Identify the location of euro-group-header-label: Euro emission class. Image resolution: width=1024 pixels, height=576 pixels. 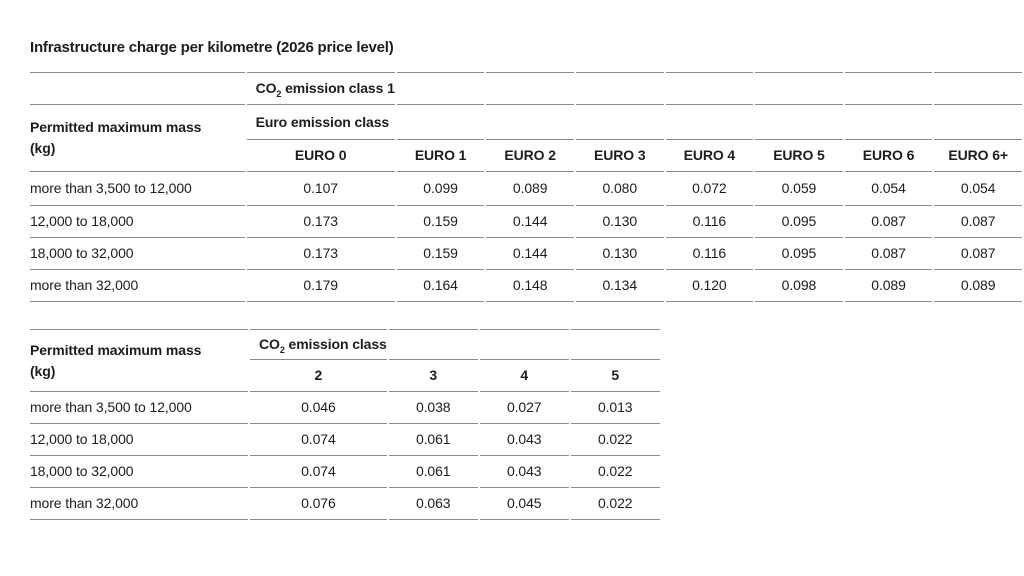
(320, 122).